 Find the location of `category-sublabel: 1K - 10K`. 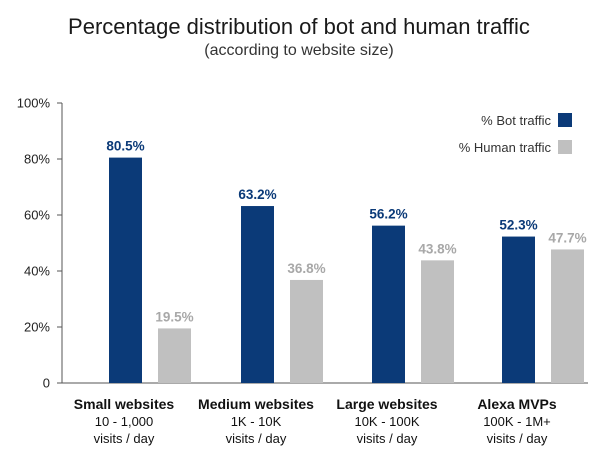

category-sublabel: 1K - 10K is located at coordinates (256, 421).